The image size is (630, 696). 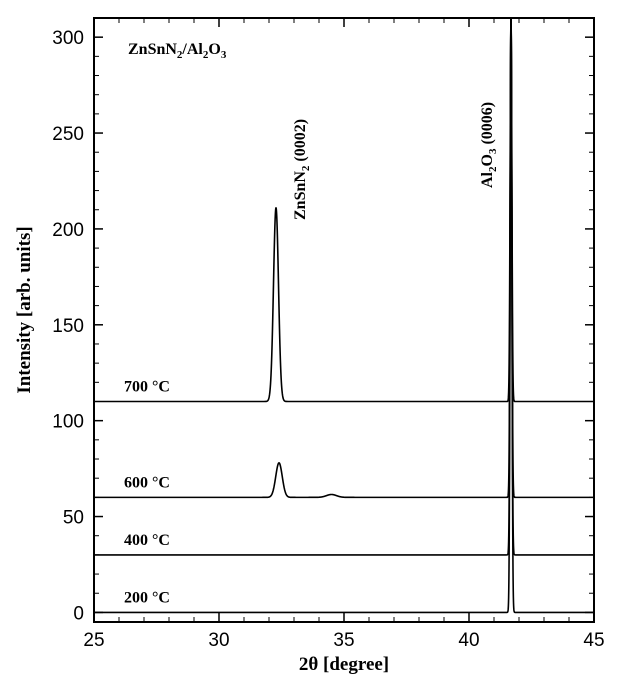 I want to click on x-tick-label: 25, so click(x=93, y=640).